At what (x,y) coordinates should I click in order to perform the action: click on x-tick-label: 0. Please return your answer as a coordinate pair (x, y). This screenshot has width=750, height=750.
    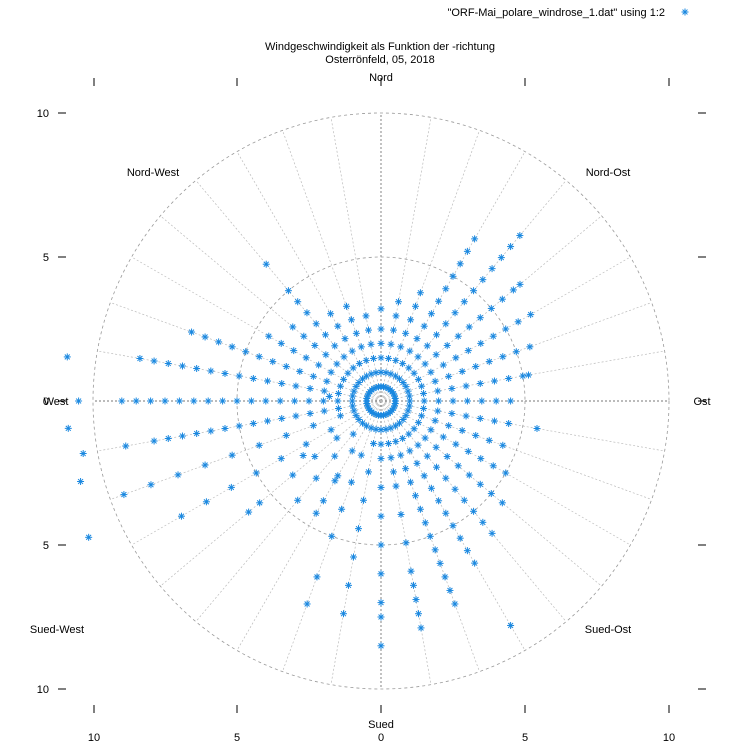
    Looking at the image, I should click on (381, 738).